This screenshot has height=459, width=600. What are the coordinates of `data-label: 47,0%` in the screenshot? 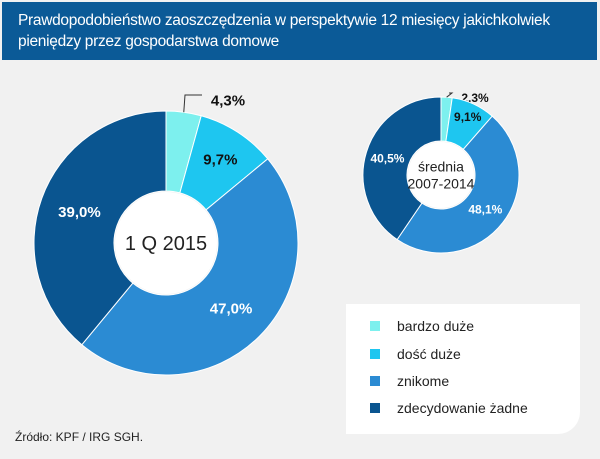 It's located at (231, 308).